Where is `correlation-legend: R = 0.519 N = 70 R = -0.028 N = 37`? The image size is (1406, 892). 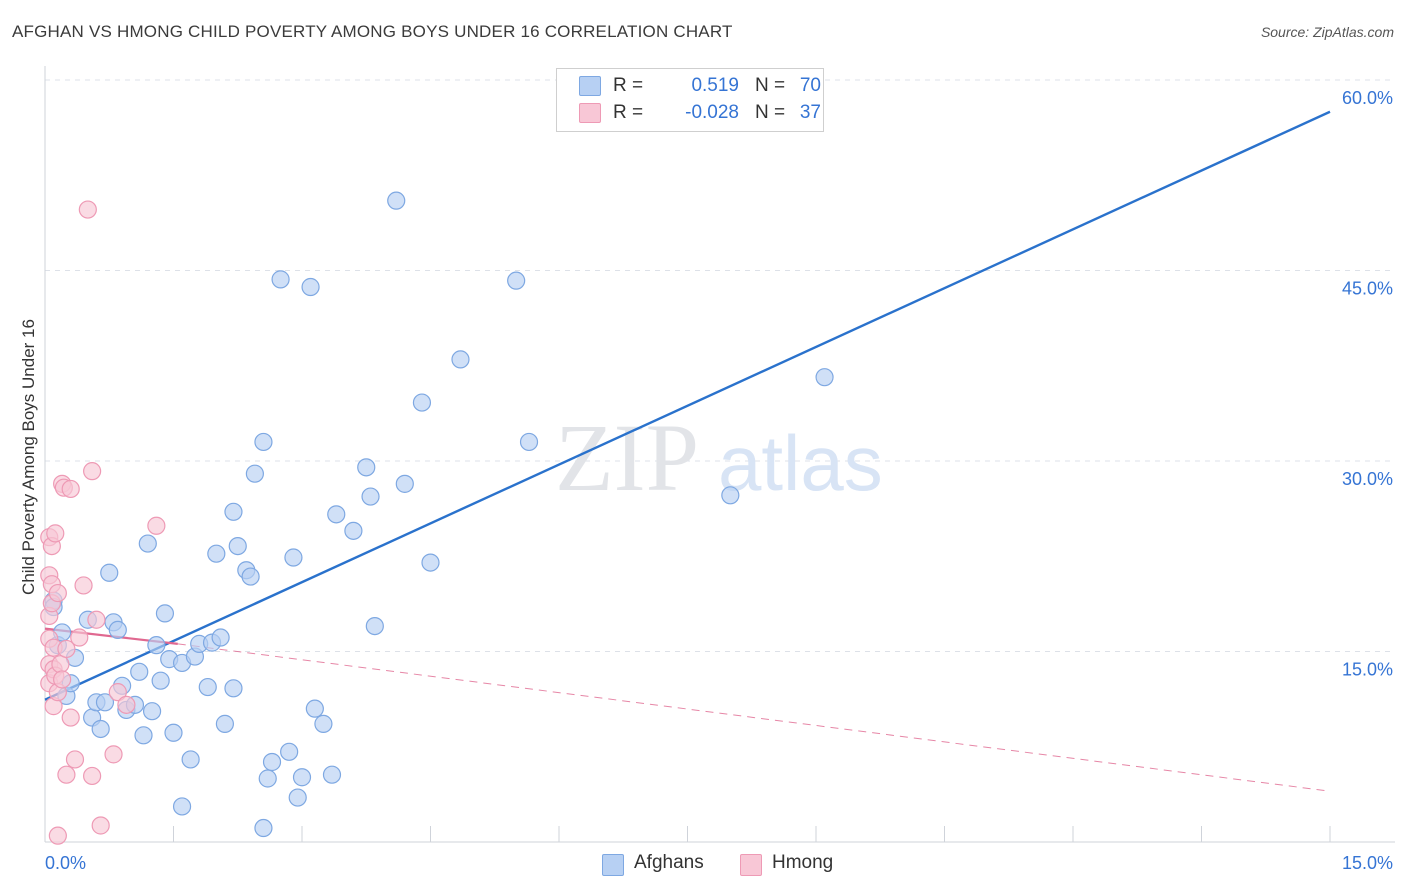 correlation-legend: R = 0.519 N = 70 R = -0.028 N = 37 is located at coordinates (690, 100).